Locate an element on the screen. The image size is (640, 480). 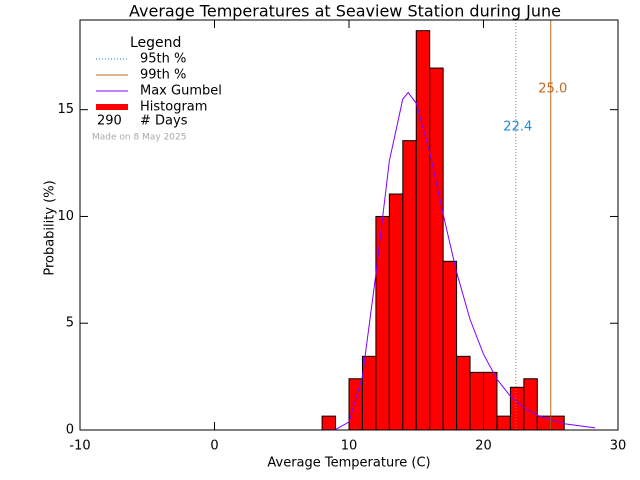
y-axis-label: Probability (%) is located at coordinates (50, 227).